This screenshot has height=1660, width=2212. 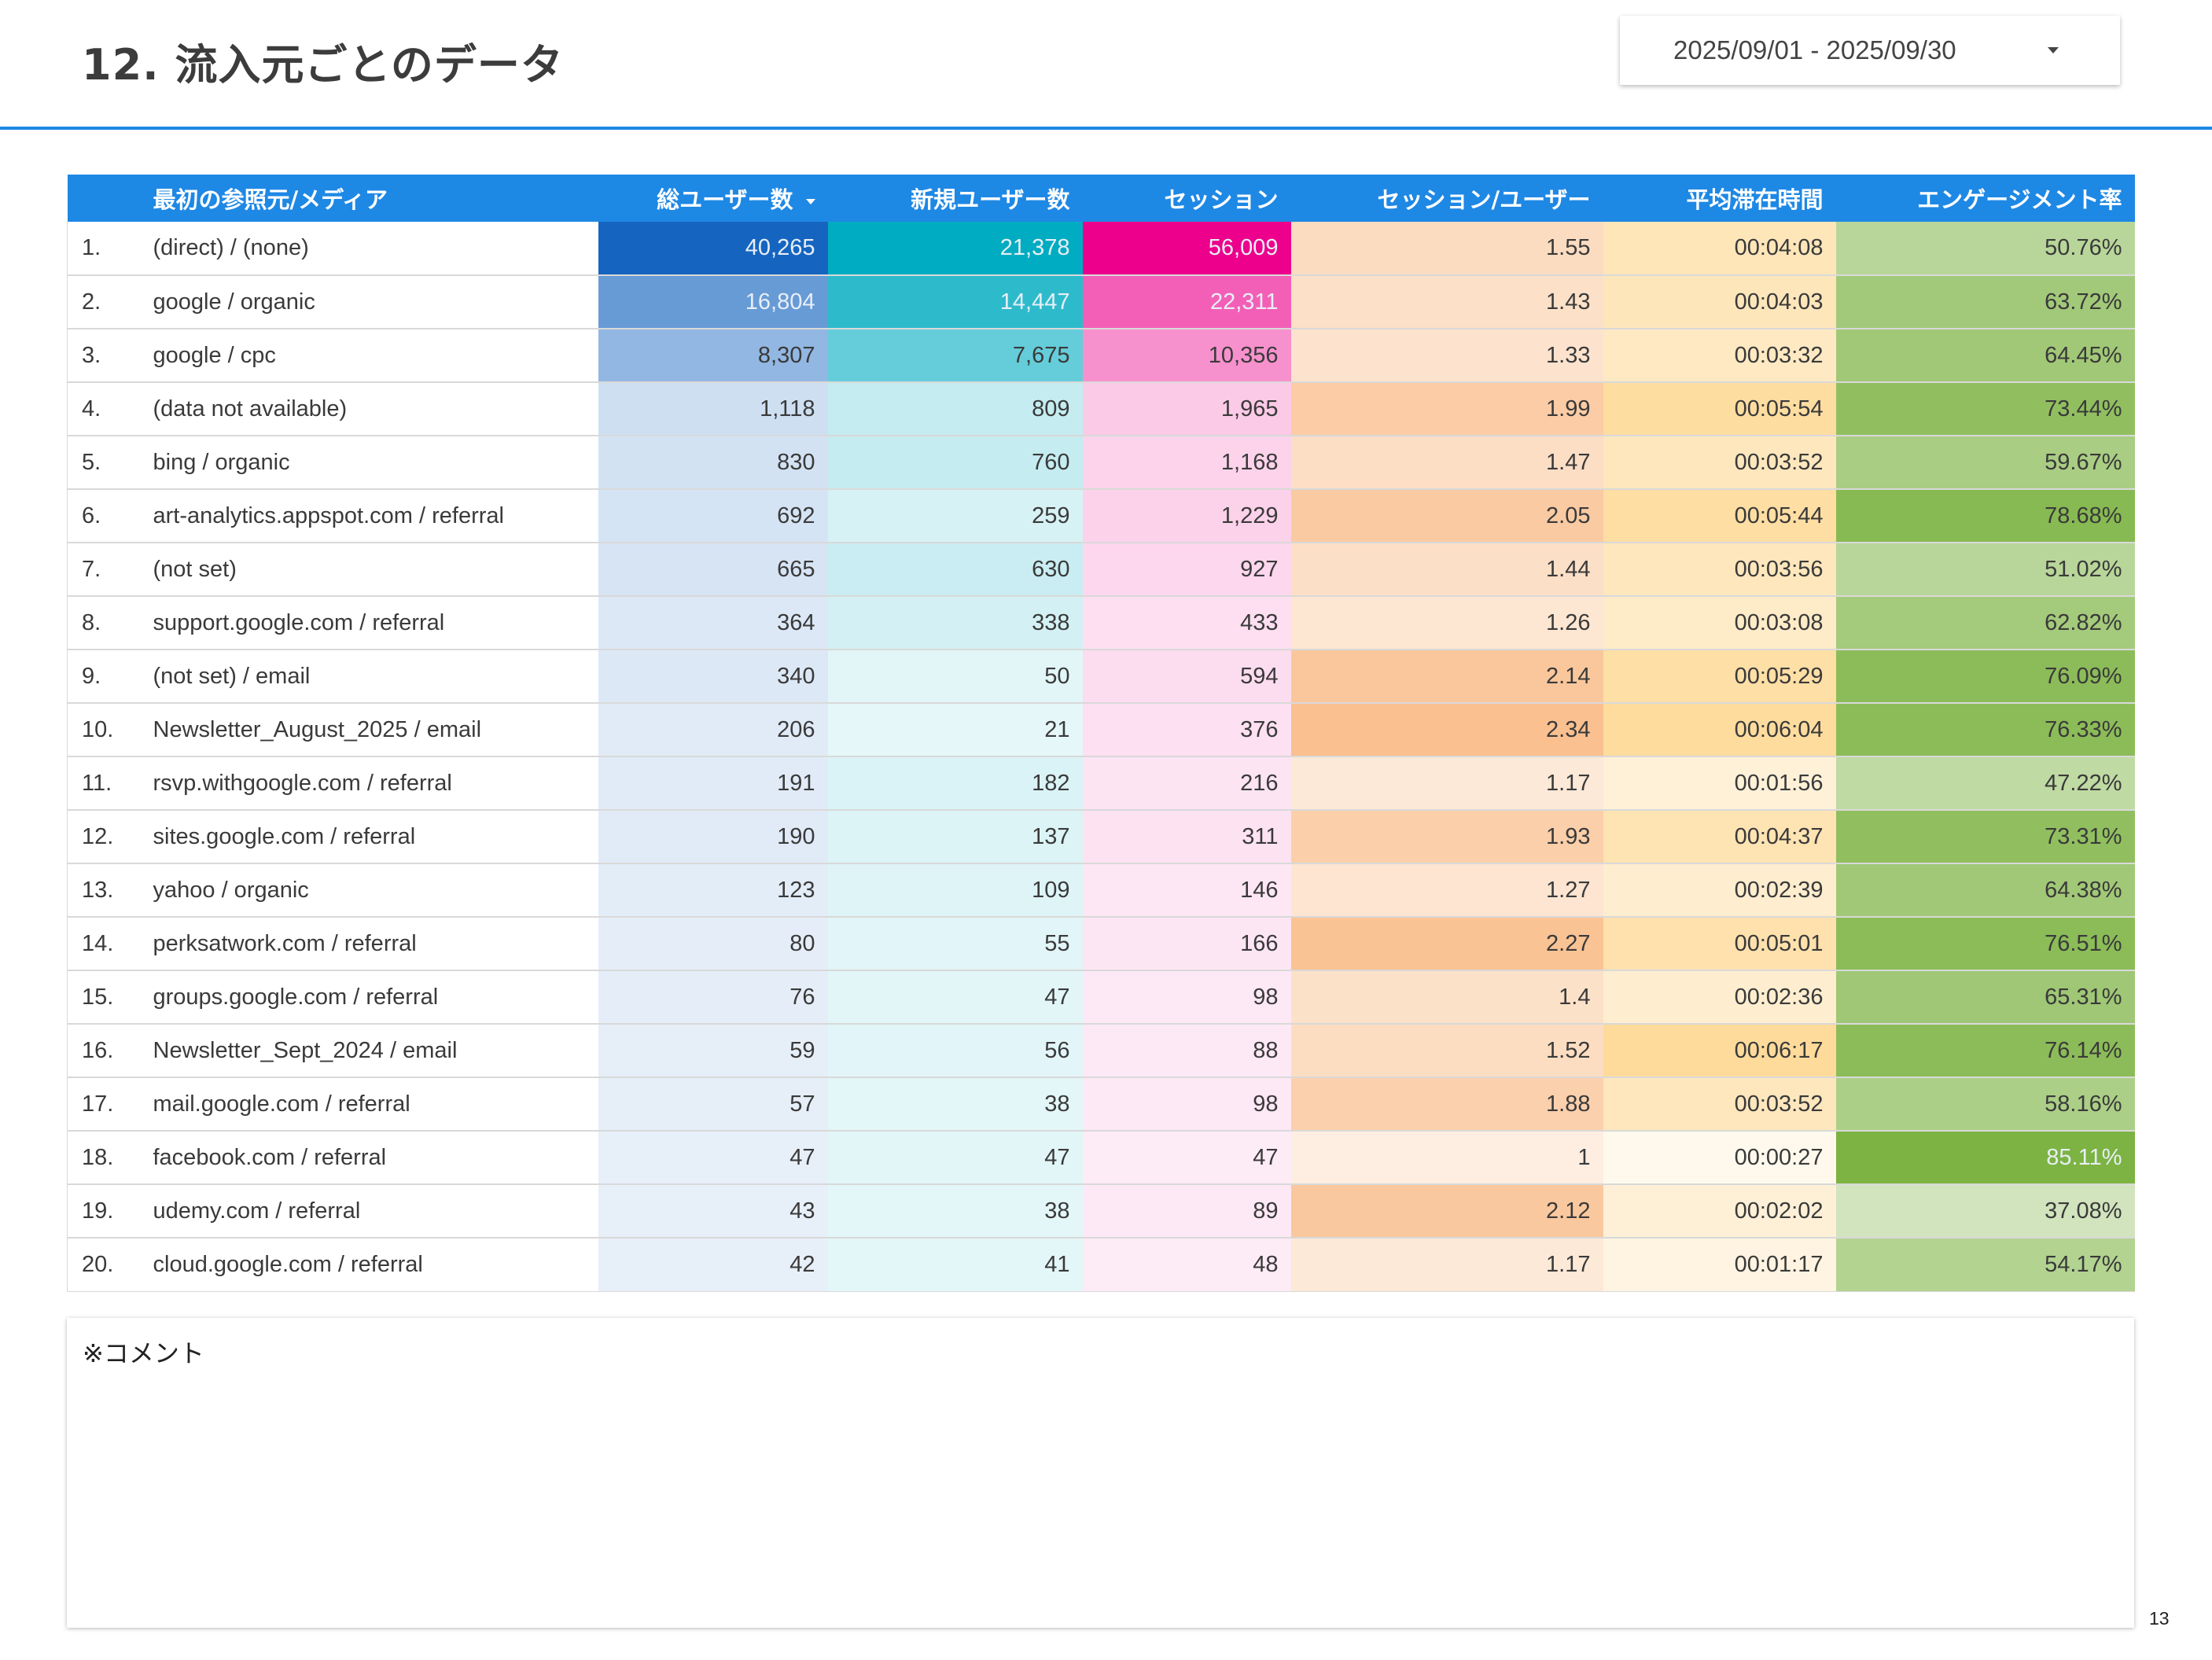 I want to click on header-total-users: 総ユーザー数, so click(x=713, y=198).